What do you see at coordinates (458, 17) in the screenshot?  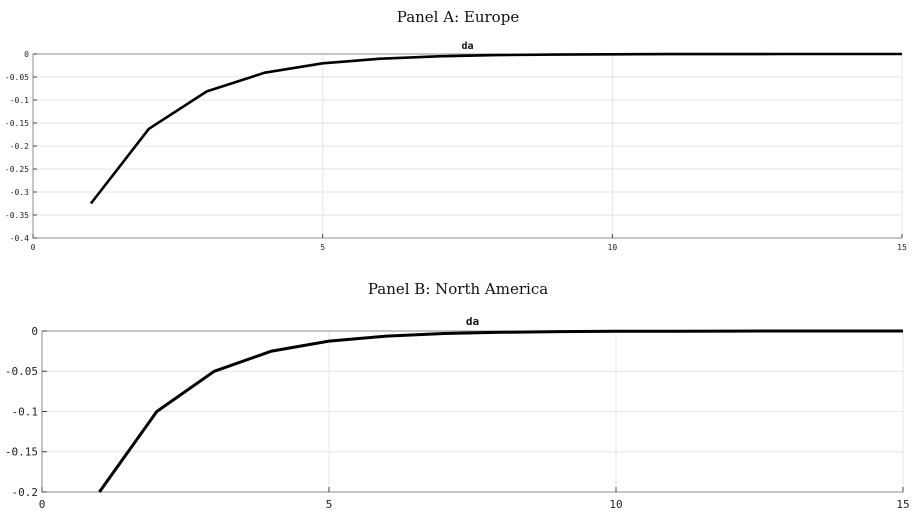 I see `panel-a-title: Panel A: Europe` at bounding box center [458, 17].